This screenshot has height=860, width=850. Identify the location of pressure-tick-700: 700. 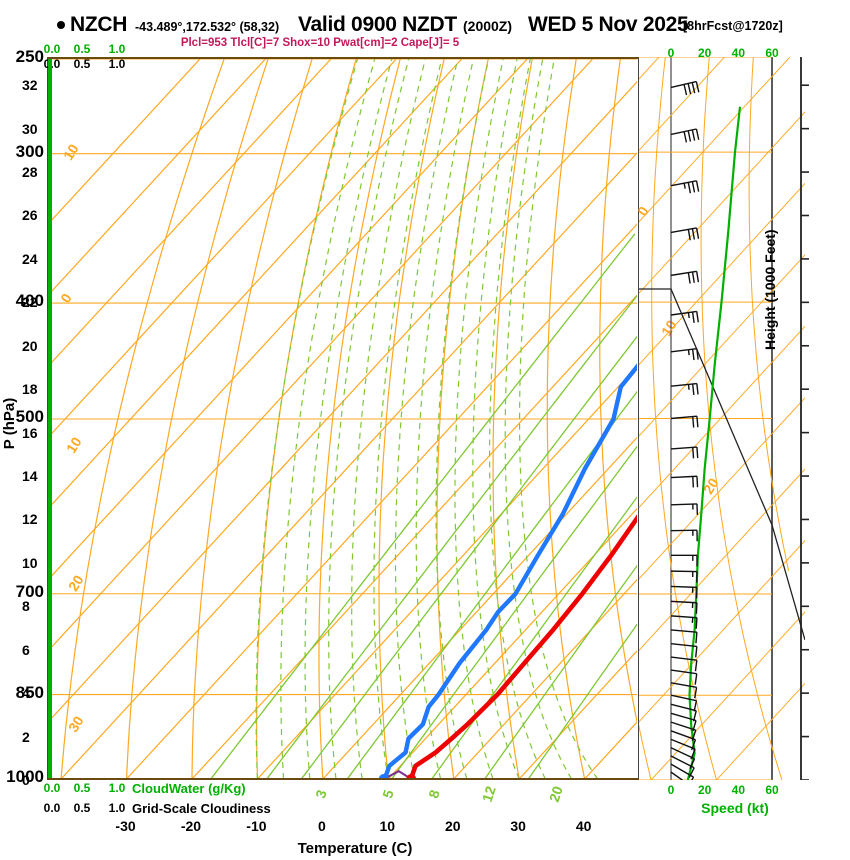
(29, 591).